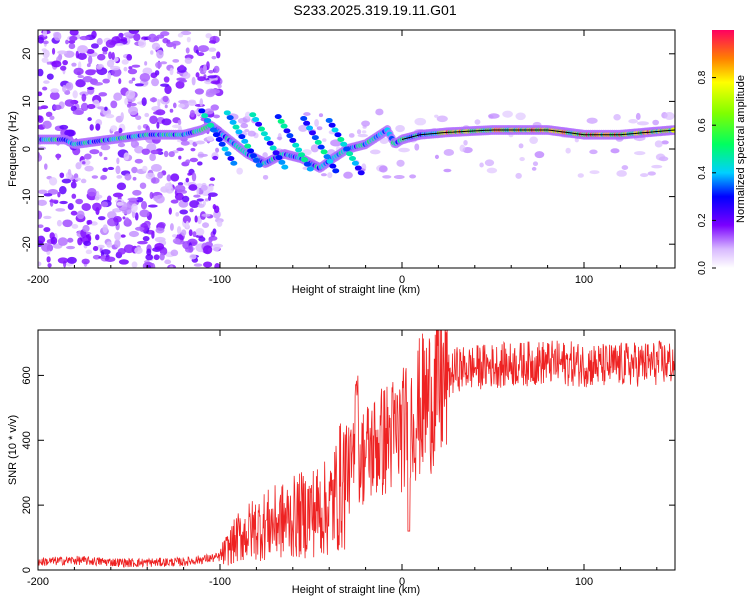 The width and height of the screenshot is (750, 600). I want to click on snr-xtick-label: -100, so click(220, 582).